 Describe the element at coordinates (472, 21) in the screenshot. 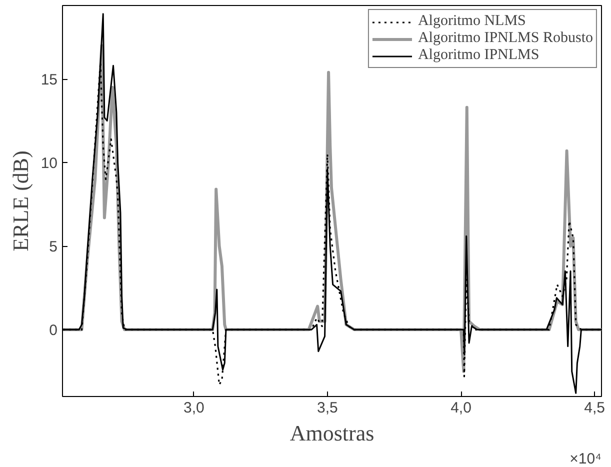

I see `legend-label: Algoritmo NLMS` at that location.